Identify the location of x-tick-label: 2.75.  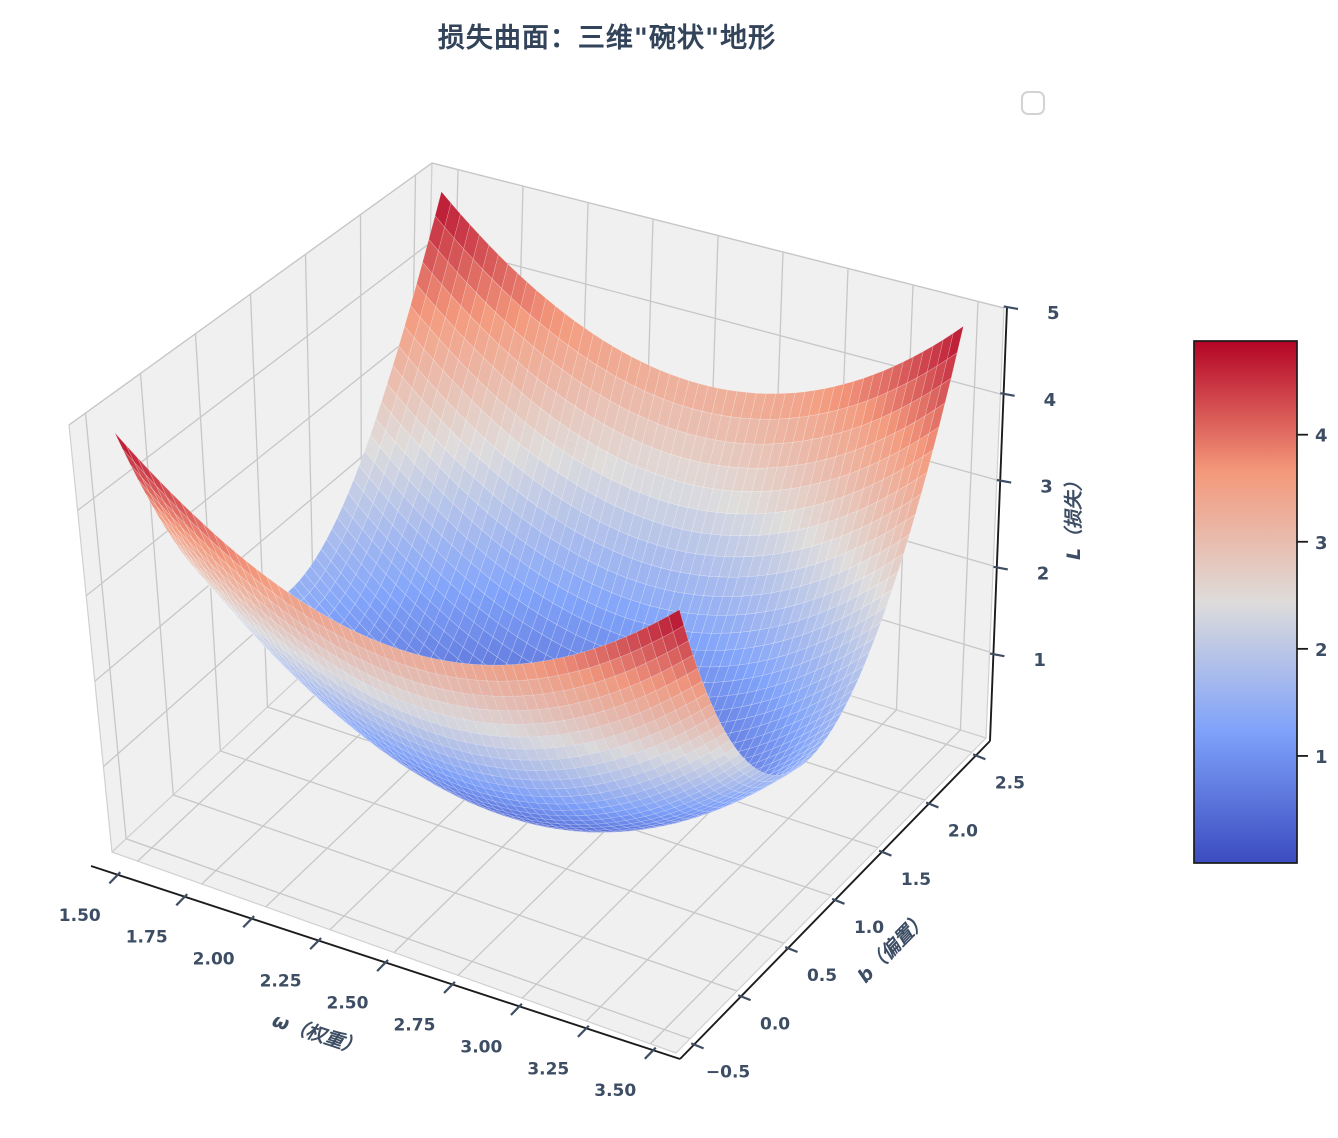
(414, 1025).